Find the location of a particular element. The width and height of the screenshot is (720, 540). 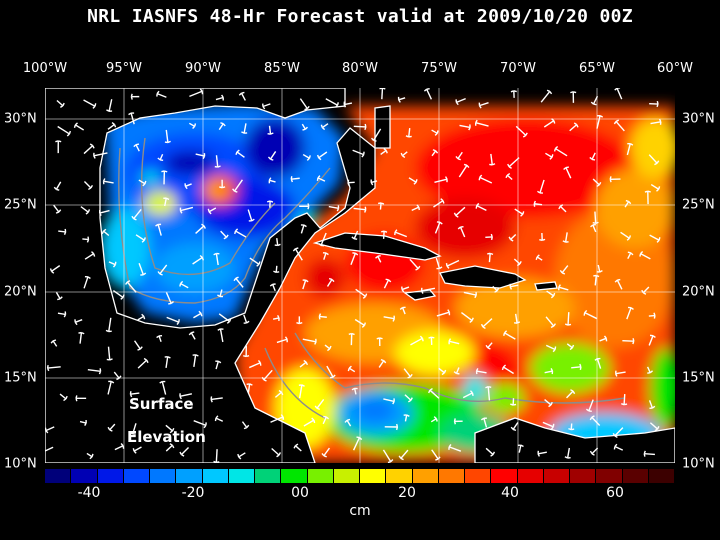

puerto-rico-island is located at coordinates (546, 286).